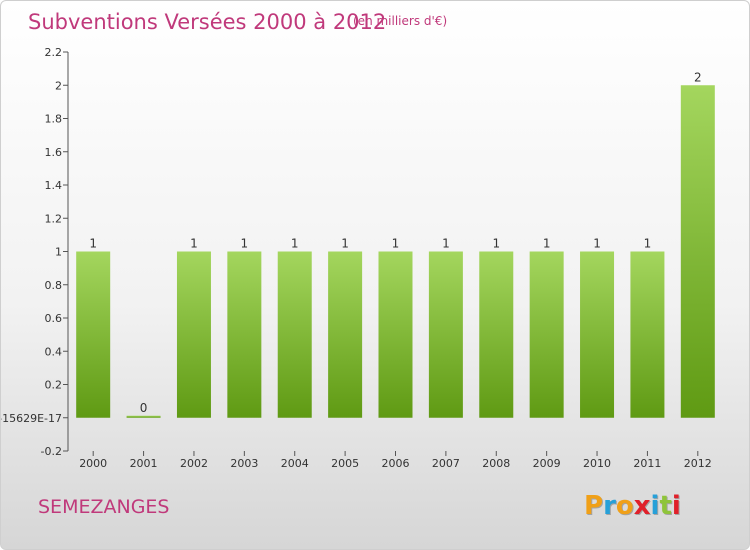 This screenshot has height=550, width=750. What do you see at coordinates (54, 351) in the screenshot?
I see `y-tick-label: 0.4` at bounding box center [54, 351].